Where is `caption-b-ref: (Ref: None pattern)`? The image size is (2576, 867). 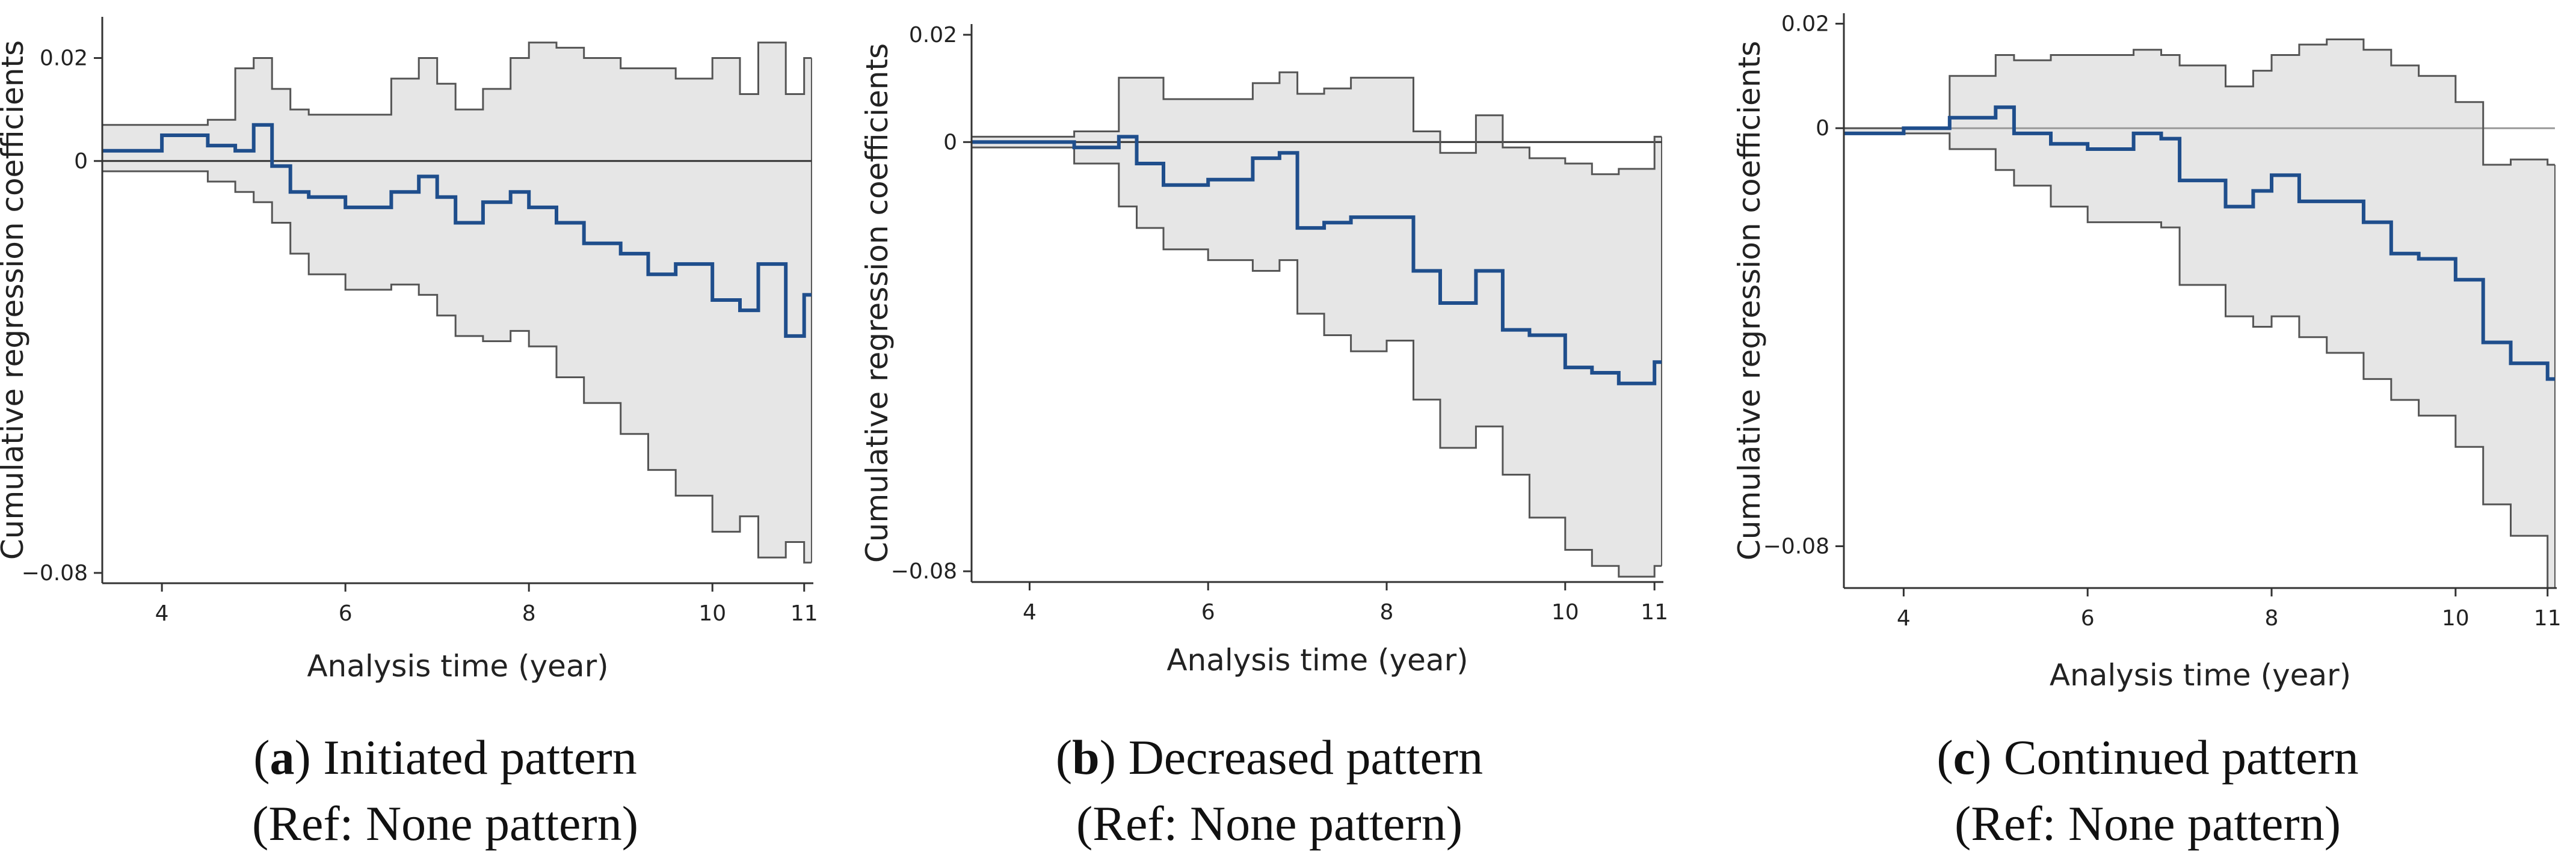
caption-b-ref: (Ref: None pattern) is located at coordinates (1269, 823).